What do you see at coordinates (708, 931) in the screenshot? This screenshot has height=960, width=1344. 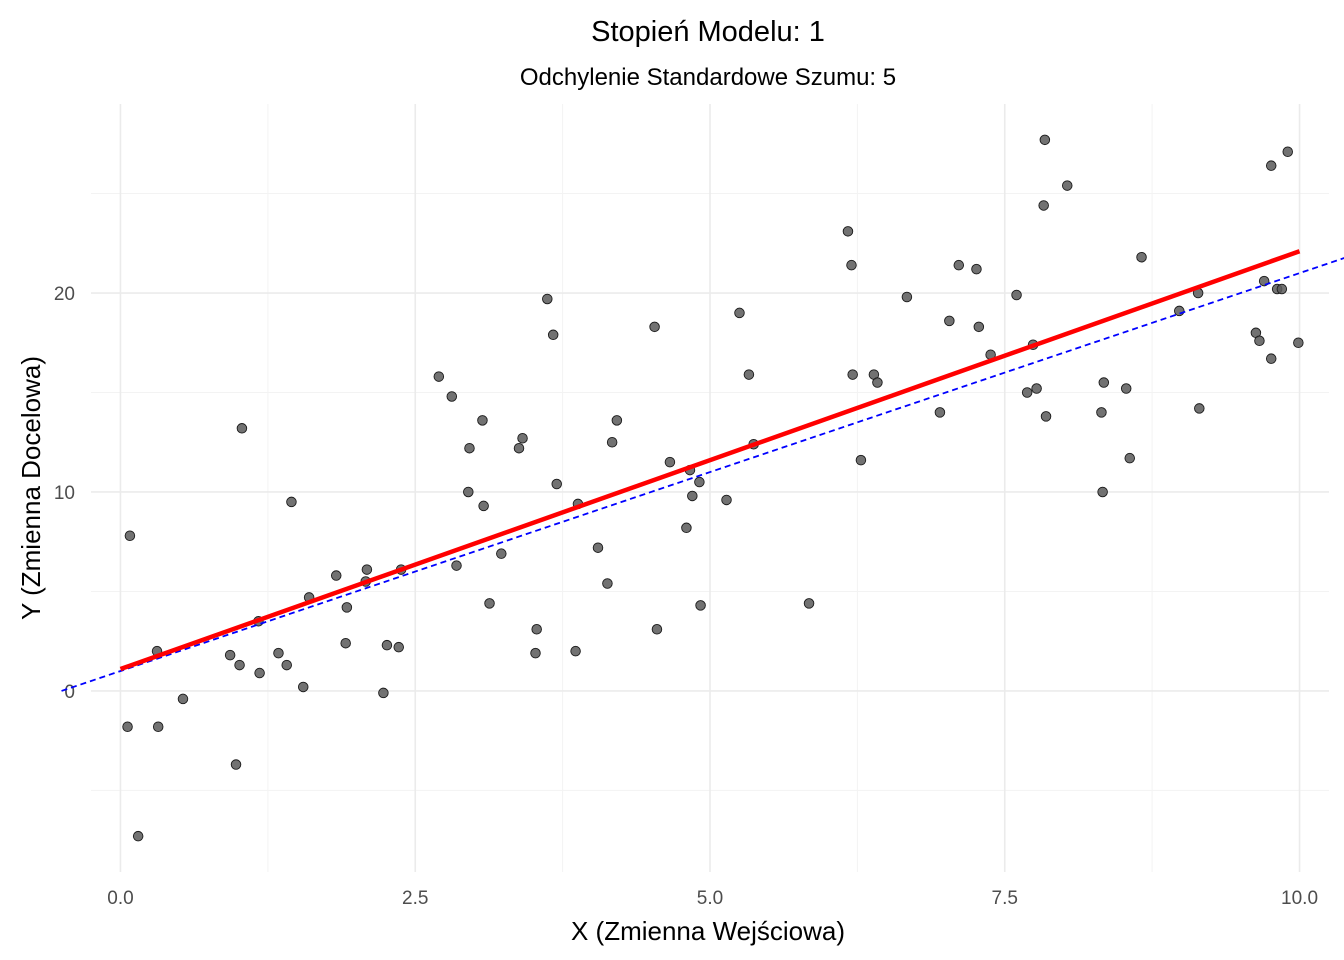 I see `x-axis-title: X (Zmienna Wejściowa)` at bounding box center [708, 931].